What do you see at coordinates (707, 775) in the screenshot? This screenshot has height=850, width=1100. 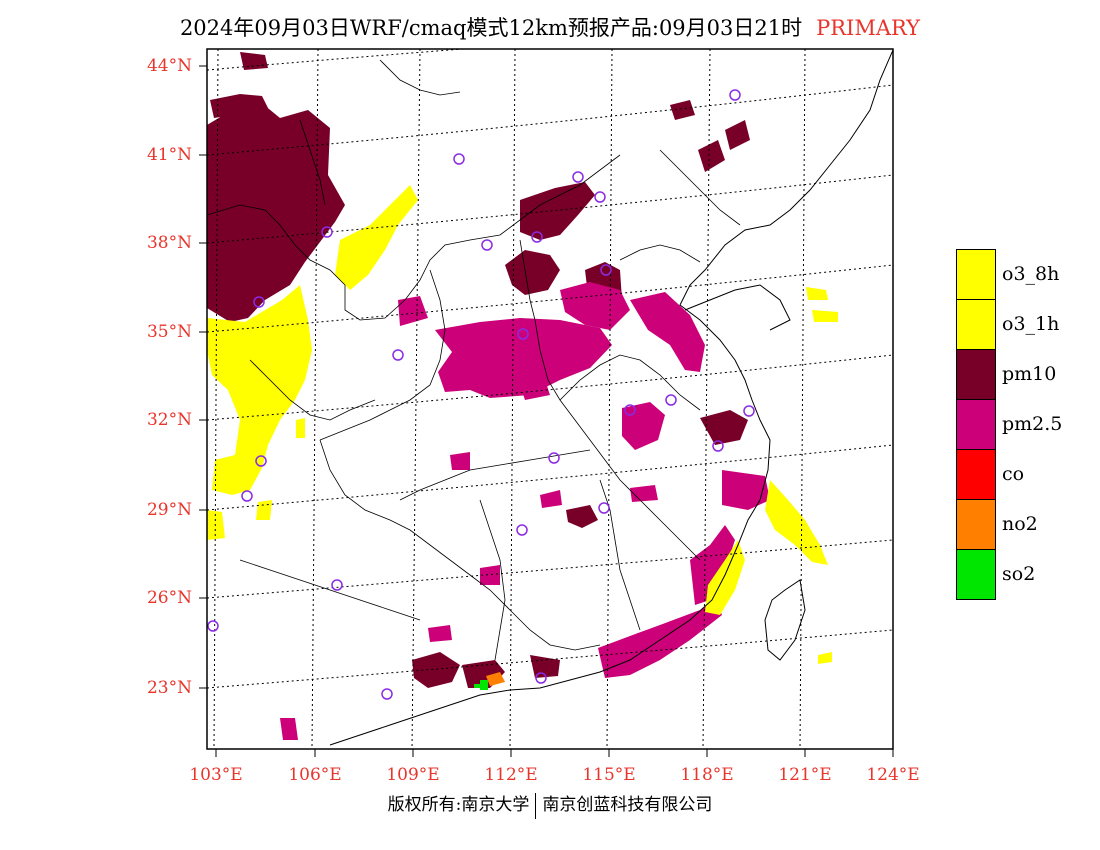 I see `lon-label-118e: 118°E` at bounding box center [707, 775].